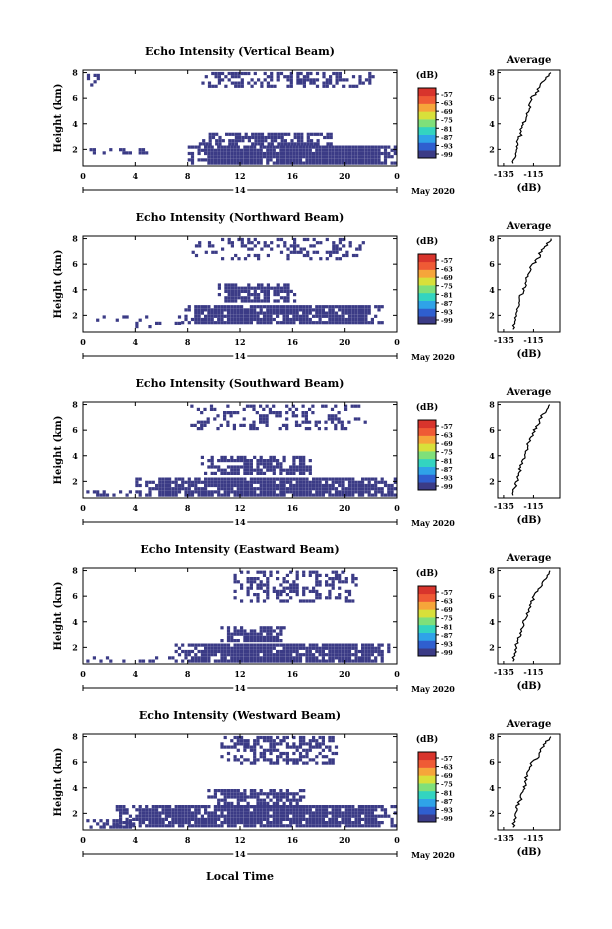  I want to click on average-frame, so click(529, 616).